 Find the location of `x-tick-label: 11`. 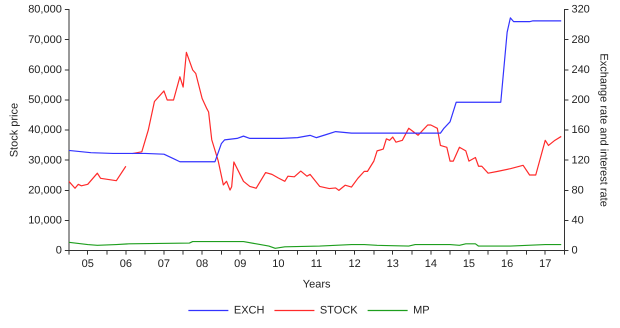

x-tick-label: 11 is located at coordinates (316, 264).